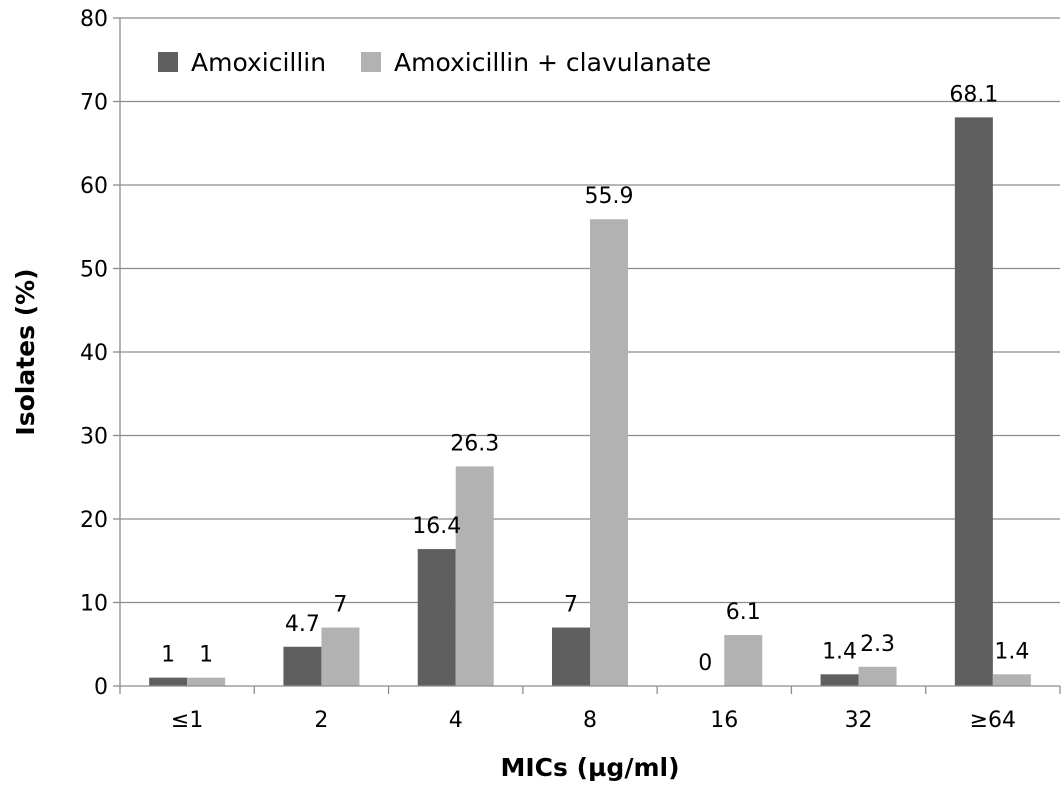  I want to click on data-label: 4.7, so click(302, 624).